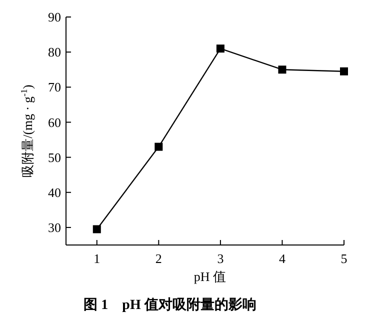 Image resolution: width=380 pixels, height=323 pixels. I want to click on x-tick-label: 1, so click(97, 258).